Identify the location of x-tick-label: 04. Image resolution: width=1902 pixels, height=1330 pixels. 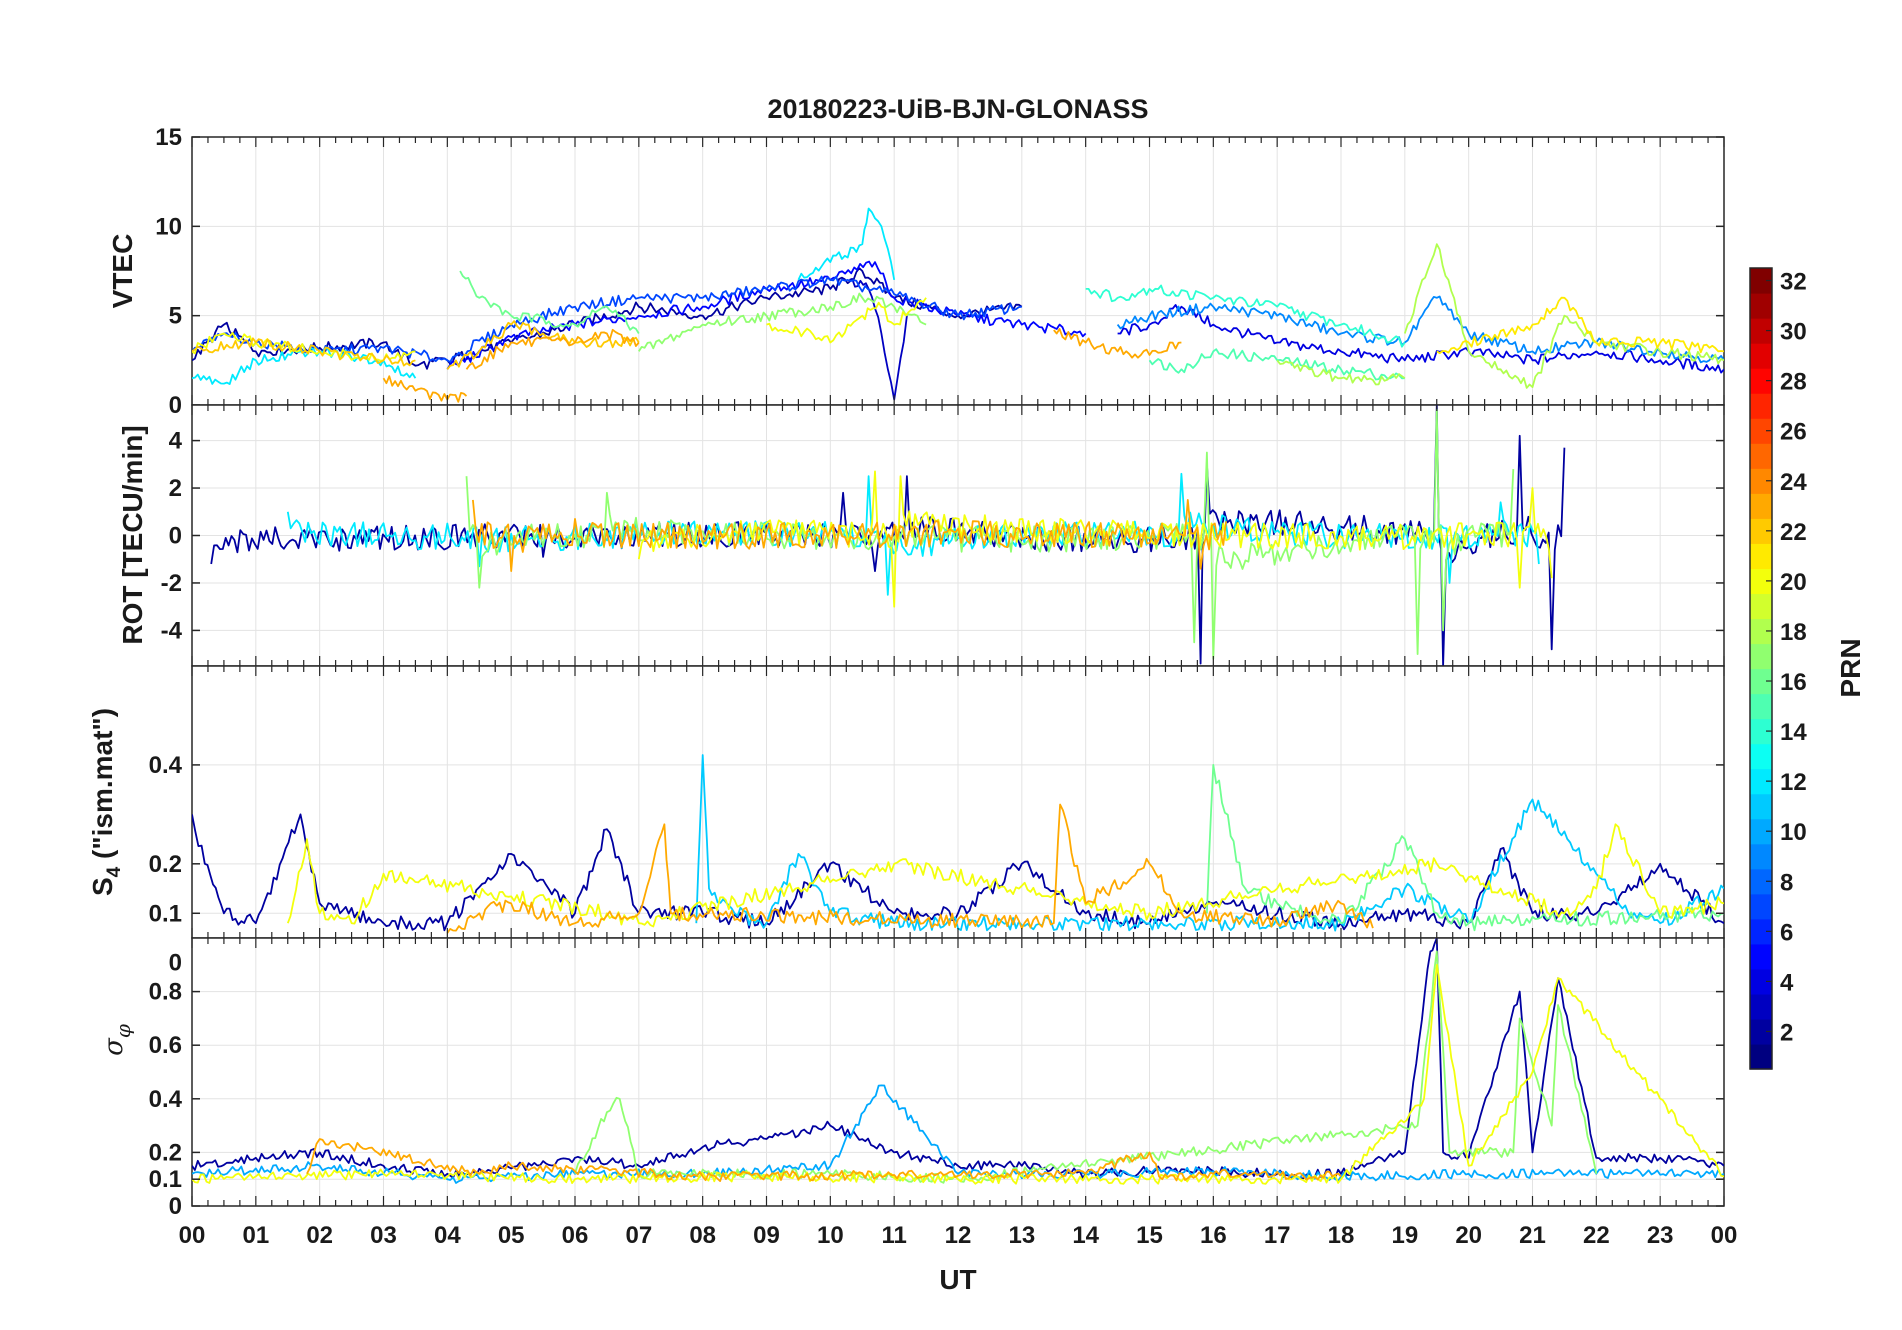
(447, 1235).